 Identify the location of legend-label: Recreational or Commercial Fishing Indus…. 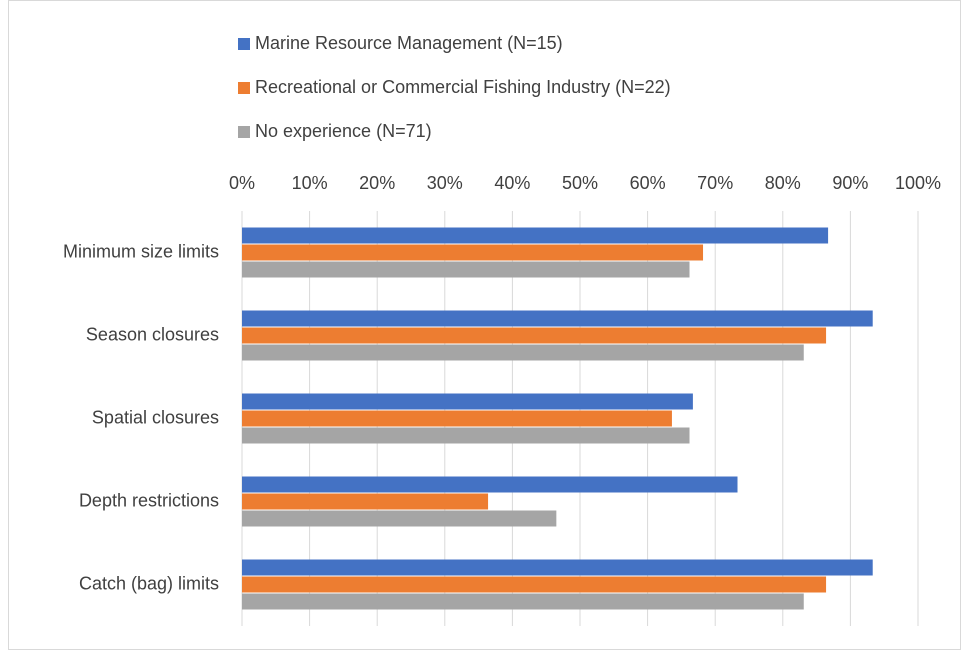
(463, 87).